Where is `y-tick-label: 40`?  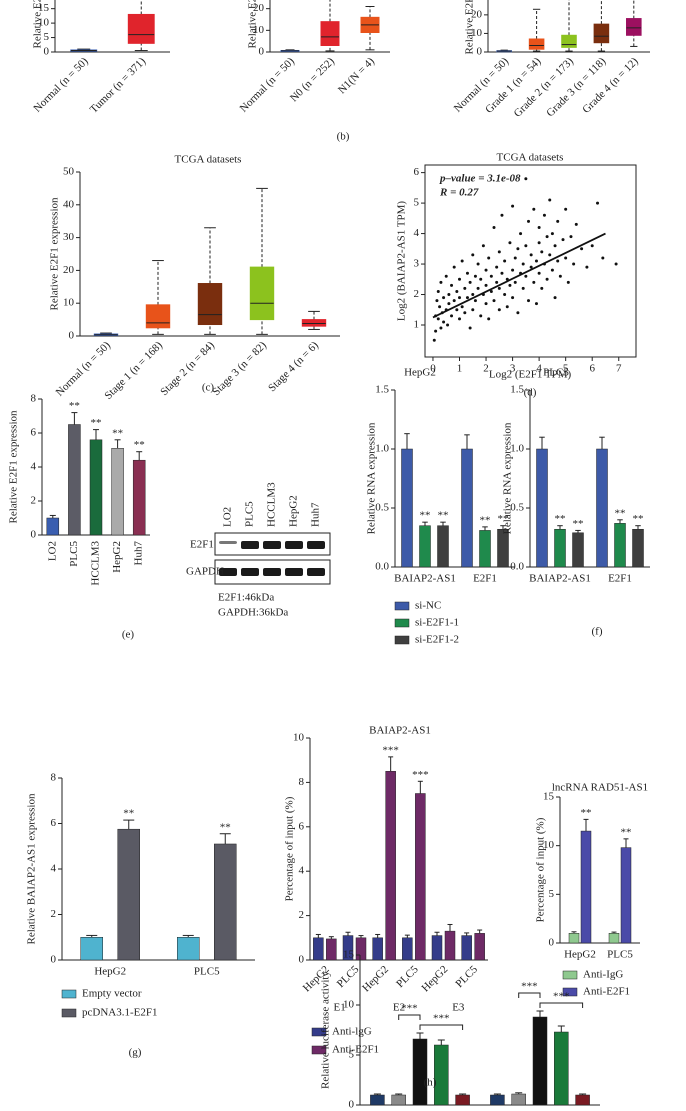 y-tick-label: 40 is located at coordinates (69, 204).